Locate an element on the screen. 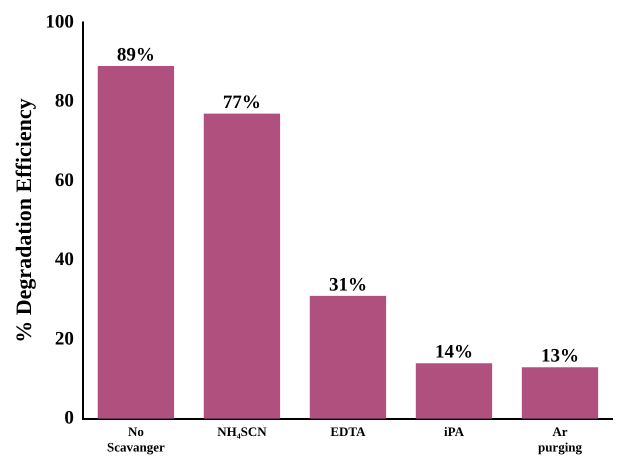  x-tick-label: iPA is located at coordinates (454, 431).